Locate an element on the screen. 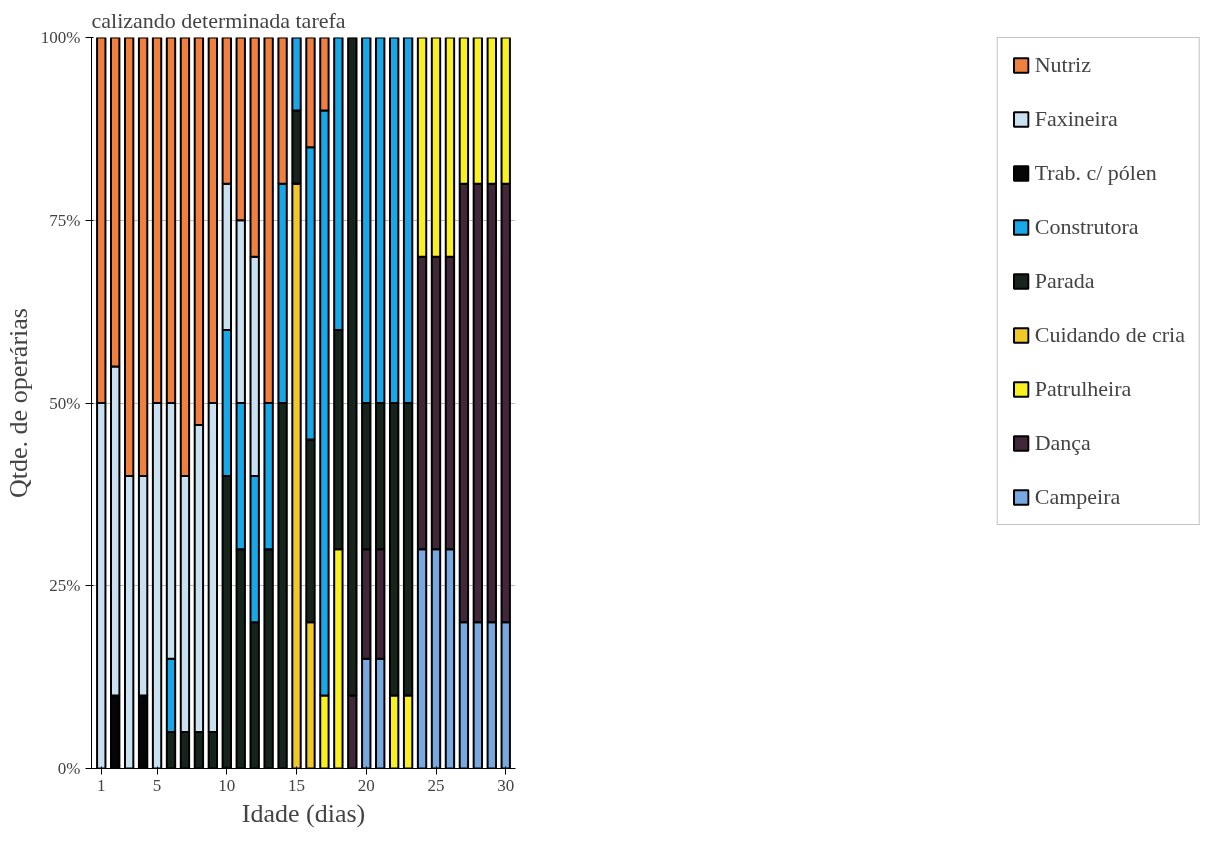  legend-label: Nutriz is located at coordinates (1062, 65).